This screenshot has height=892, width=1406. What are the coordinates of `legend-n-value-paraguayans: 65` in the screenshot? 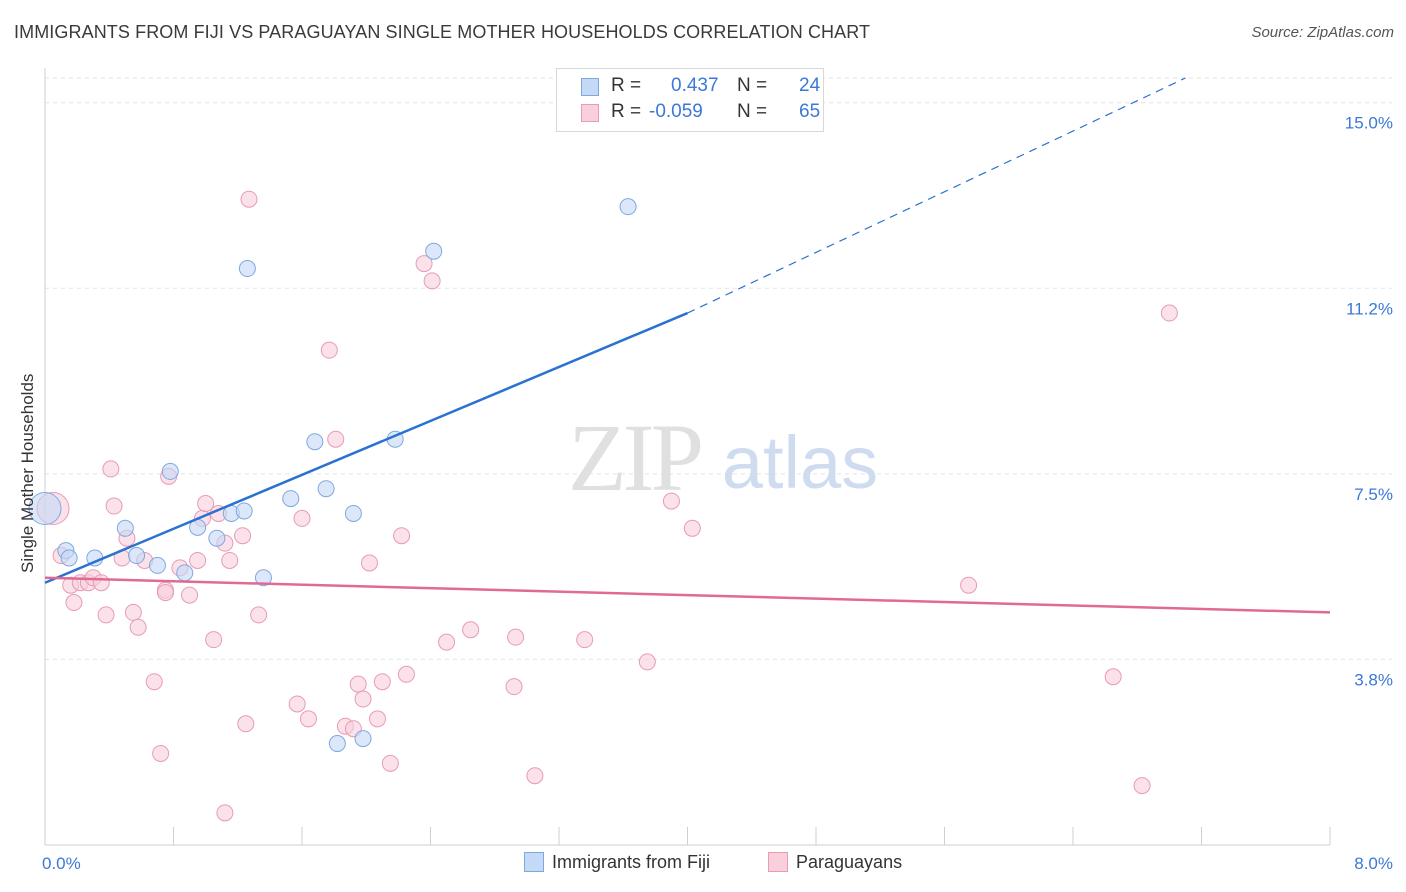 It's located at (810, 111).